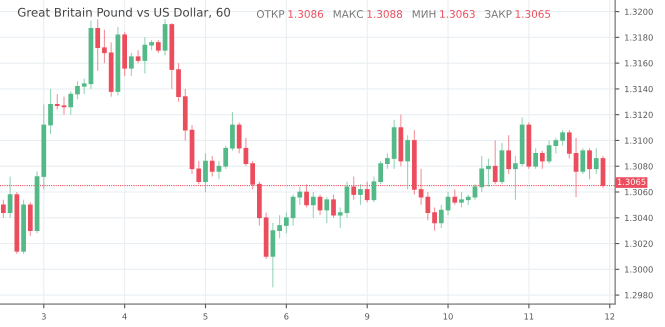 This screenshot has height=327, width=665. What do you see at coordinates (639, 115) in the screenshot?
I see `y-tick-label: 1.3120` at bounding box center [639, 115].